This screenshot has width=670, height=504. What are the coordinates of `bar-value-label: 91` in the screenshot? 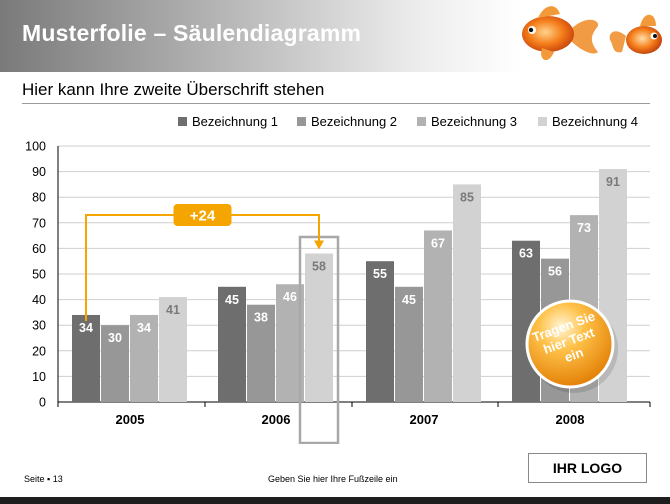 It's located at (613, 182).